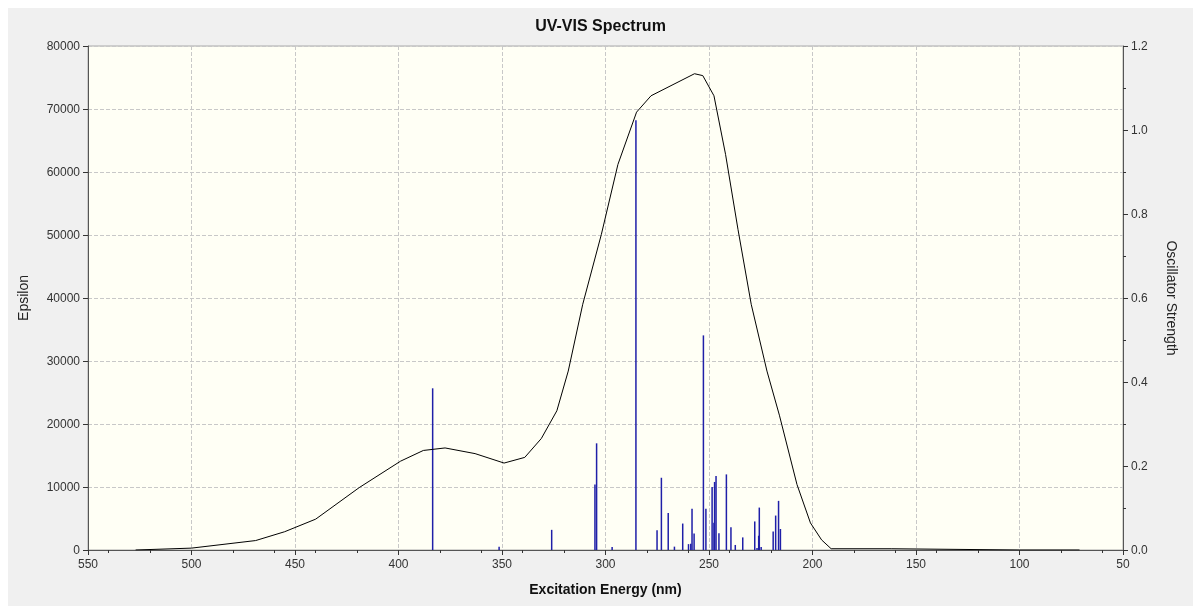 The width and height of the screenshot is (1201, 614). I want to click on x-axis-title: Excitation Energy (nm), so click(605, 589).